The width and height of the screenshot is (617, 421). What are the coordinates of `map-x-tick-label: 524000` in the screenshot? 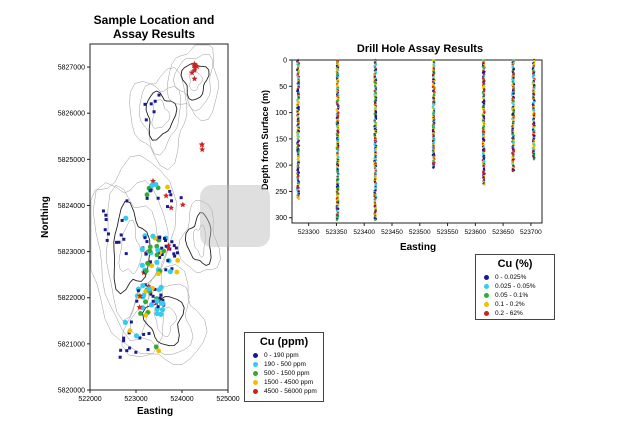 It's located at (181, 399).